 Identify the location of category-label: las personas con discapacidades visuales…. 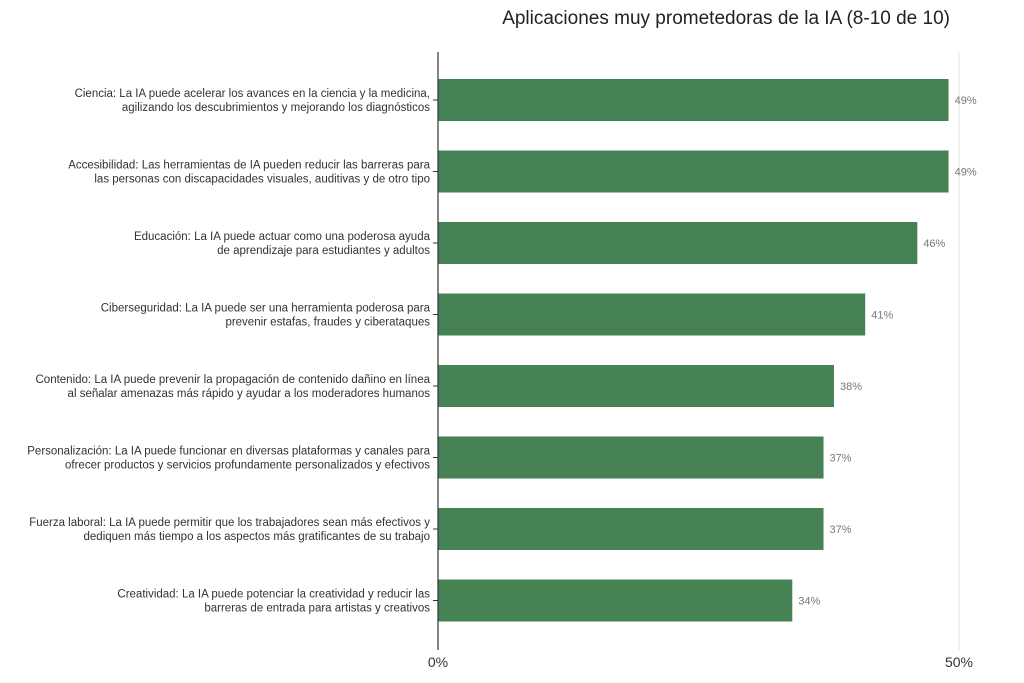
(262, 180).